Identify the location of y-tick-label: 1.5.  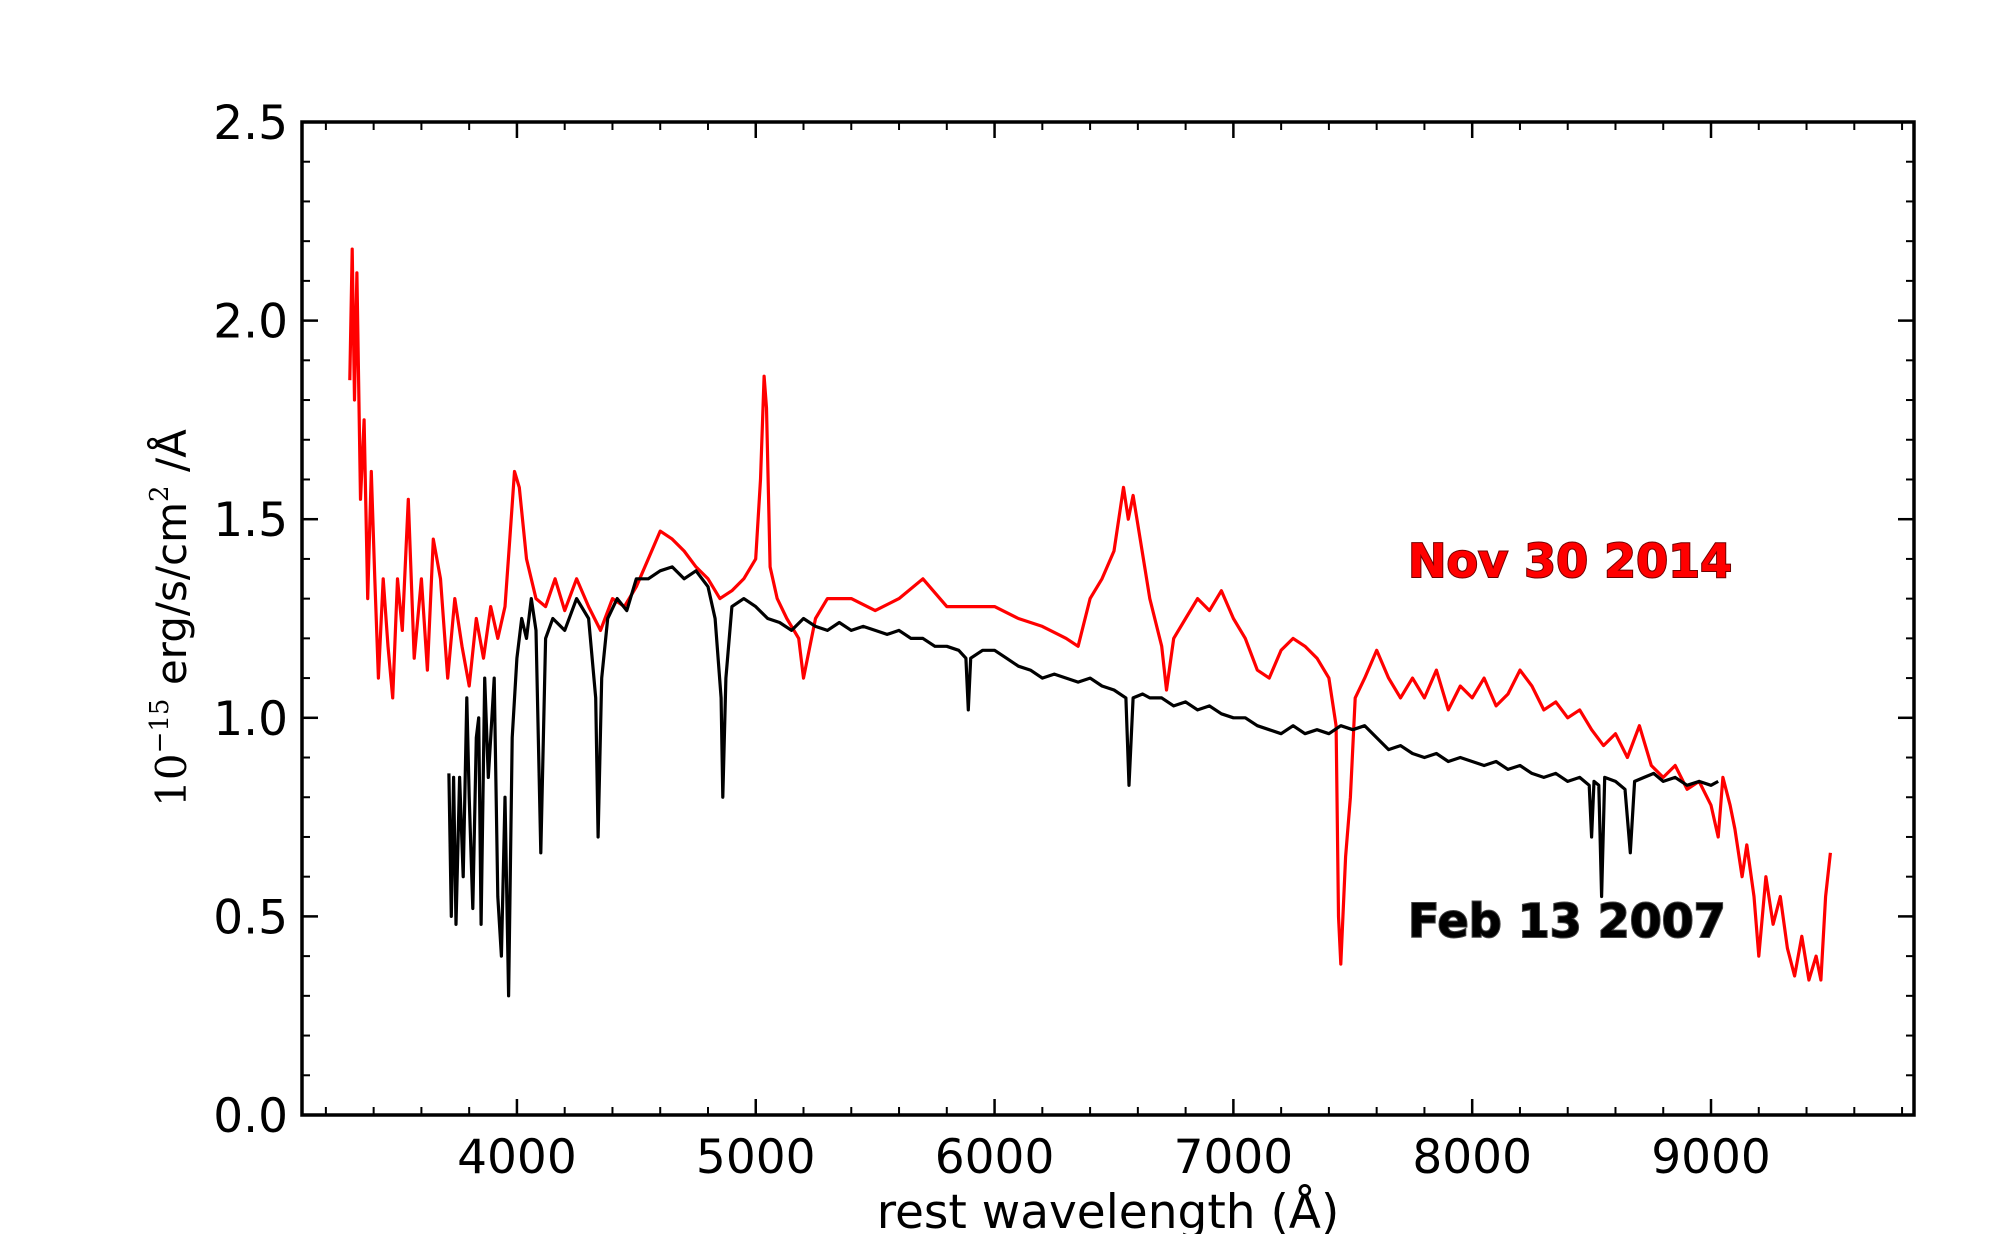
(250, 520).